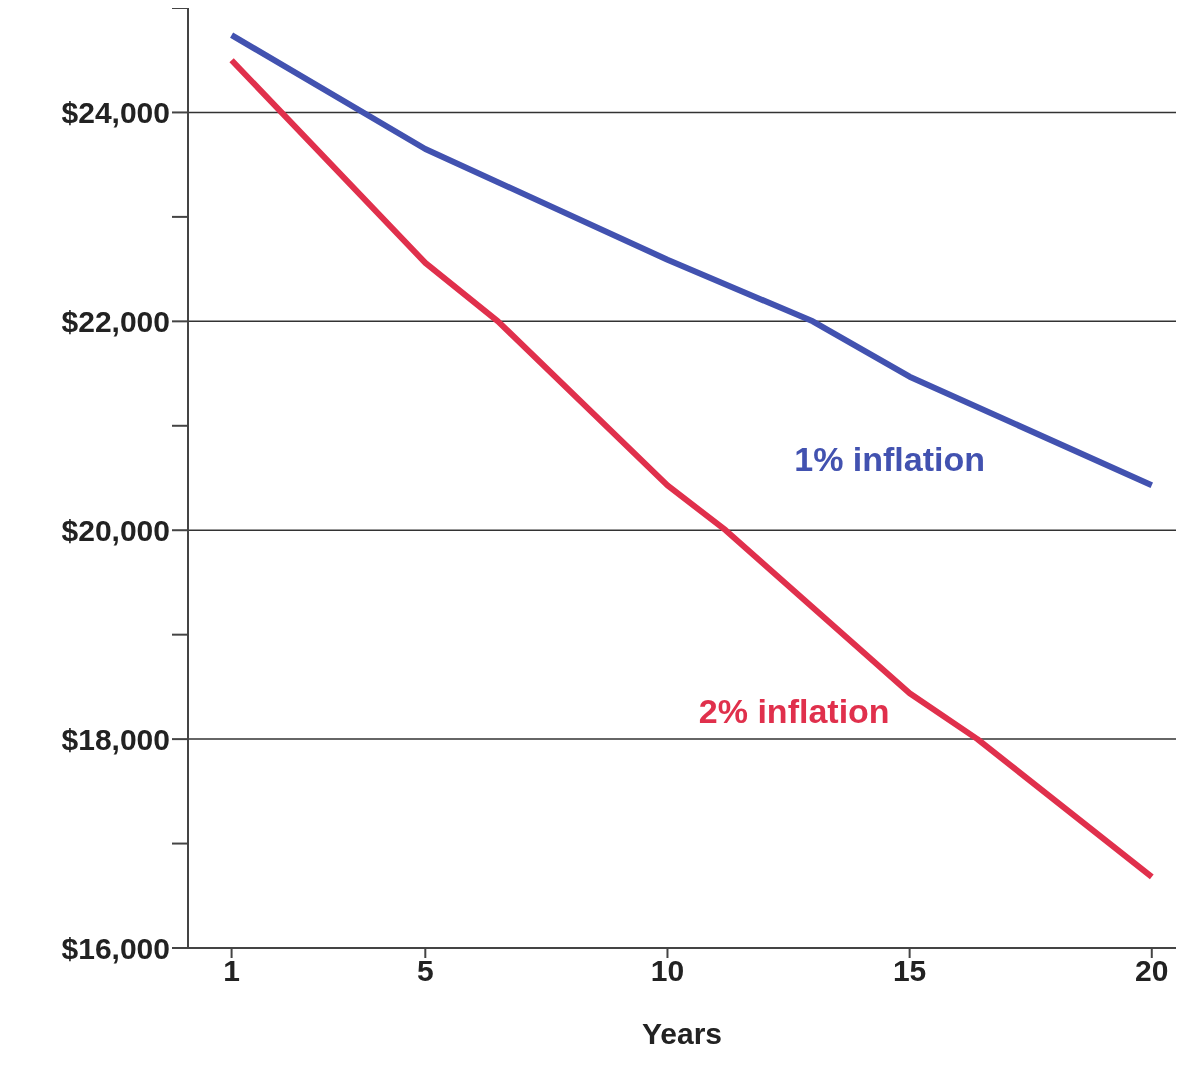 The image size is (1184, 1076). Describe the element at coordinates (115, 321) in the screenshot. I see `y-tick-label: $22,000` at that location.